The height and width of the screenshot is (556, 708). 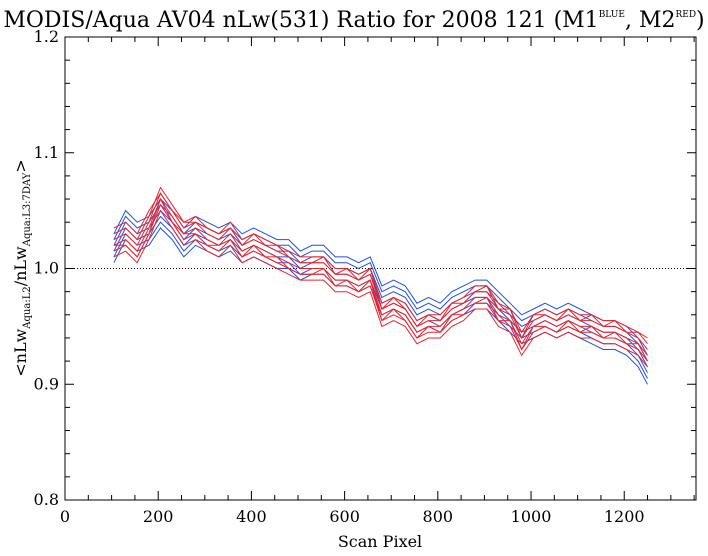 What do you see at coordinates (531, 516) in the screenshot?
I see `x-tick-label: 1000` at bounding box center [531, 516].